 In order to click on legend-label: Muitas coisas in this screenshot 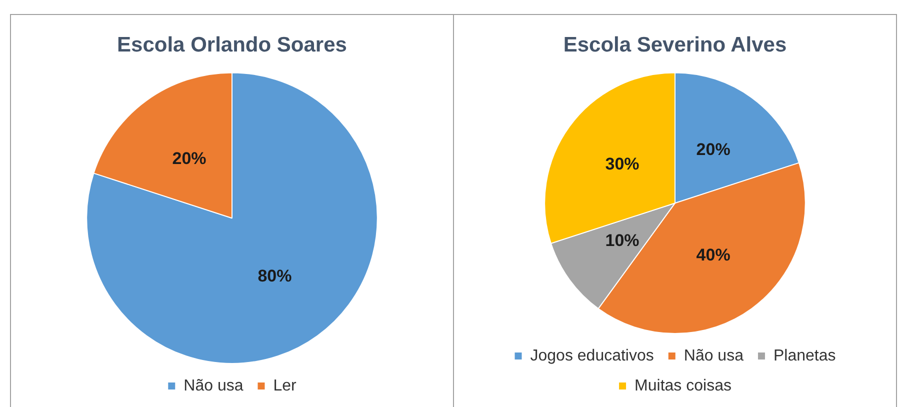, I will do `click(683, 385)`.